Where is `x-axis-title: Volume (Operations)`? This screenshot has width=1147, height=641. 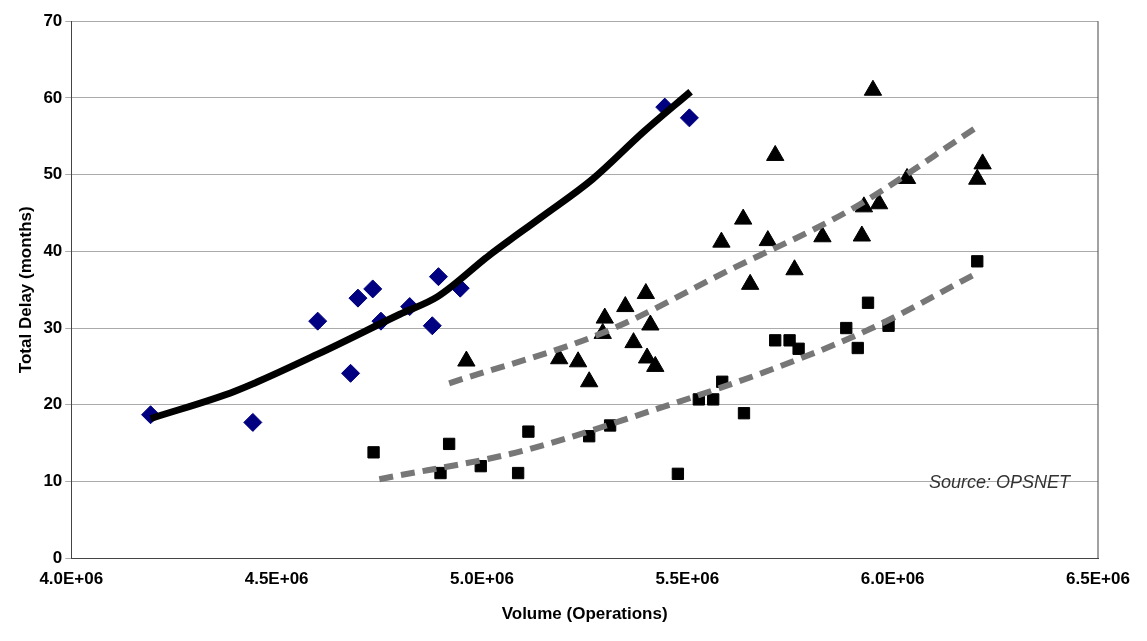
x-axis-title: Volume (Operations) is located at coordinates (584, 614).